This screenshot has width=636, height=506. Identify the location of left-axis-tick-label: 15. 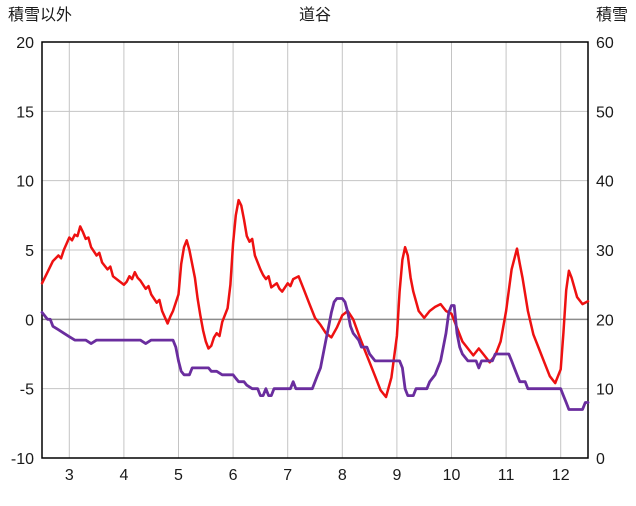
(25, 112).